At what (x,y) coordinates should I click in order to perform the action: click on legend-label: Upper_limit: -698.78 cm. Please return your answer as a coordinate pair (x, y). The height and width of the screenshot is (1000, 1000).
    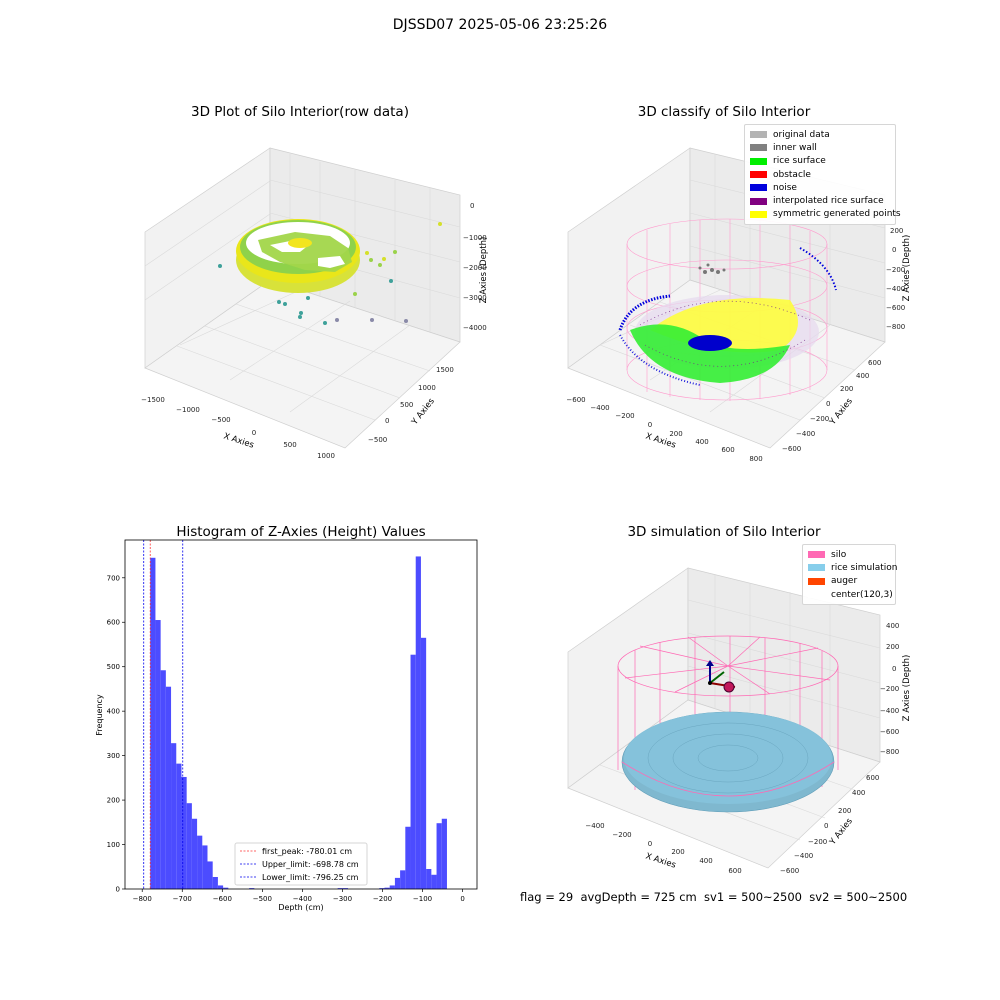
    Looking at the image, I should click on (310, 864).